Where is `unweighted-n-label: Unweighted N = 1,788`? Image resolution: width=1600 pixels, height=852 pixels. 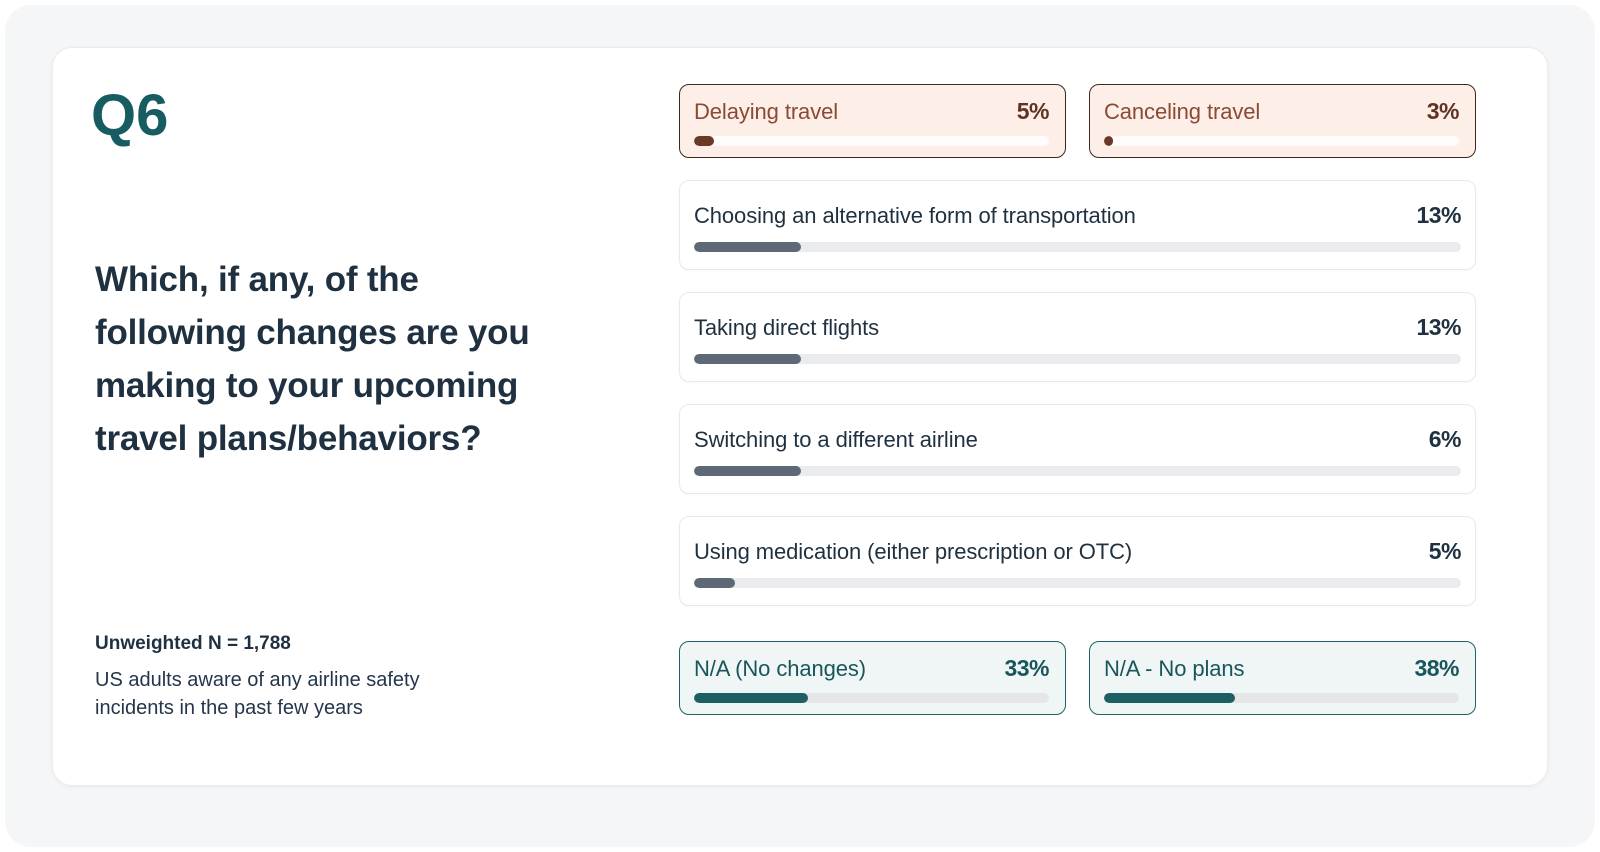
unweighted-n-label: Unweighted N = 1,788 is located at coordinates (193, 643).